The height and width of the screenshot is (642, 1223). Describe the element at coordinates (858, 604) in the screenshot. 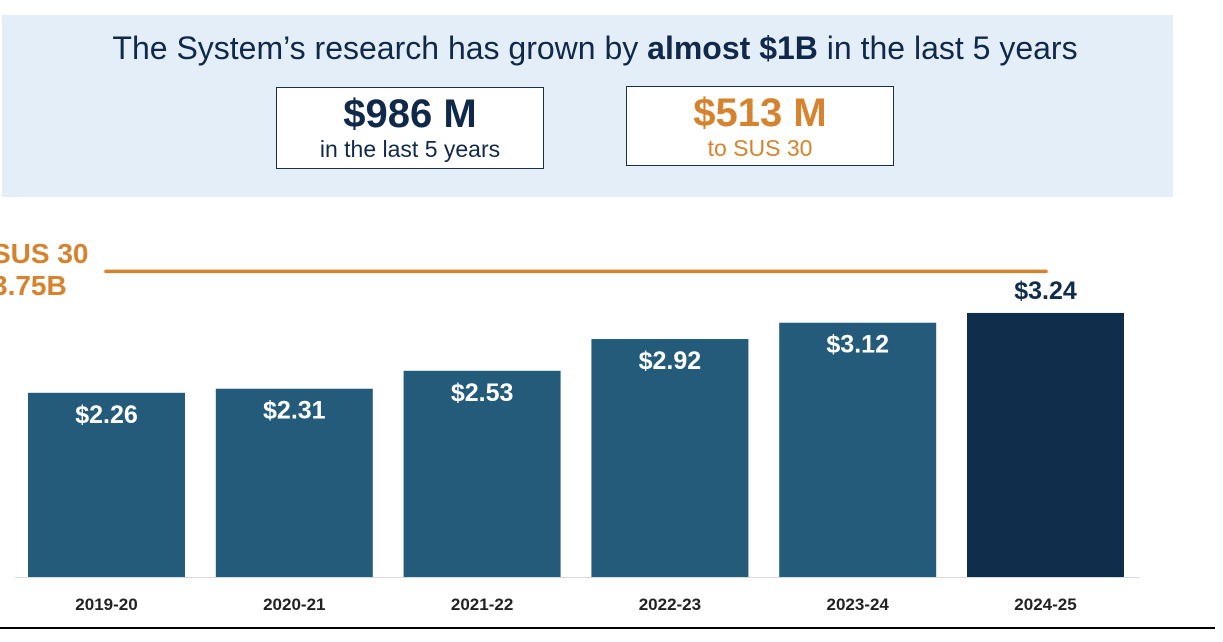

I see `x-tick-label-2023-24: 2023-24` at that location.